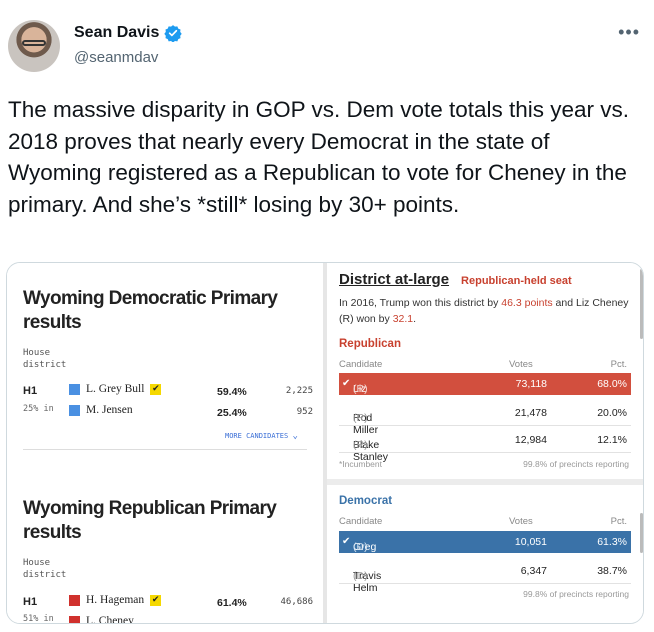 The height and width of the screenshot is (632, 654). Describe the element at coordinates (533, 571) in the screenshot. I see `votes-cell: 6,347` at that location.